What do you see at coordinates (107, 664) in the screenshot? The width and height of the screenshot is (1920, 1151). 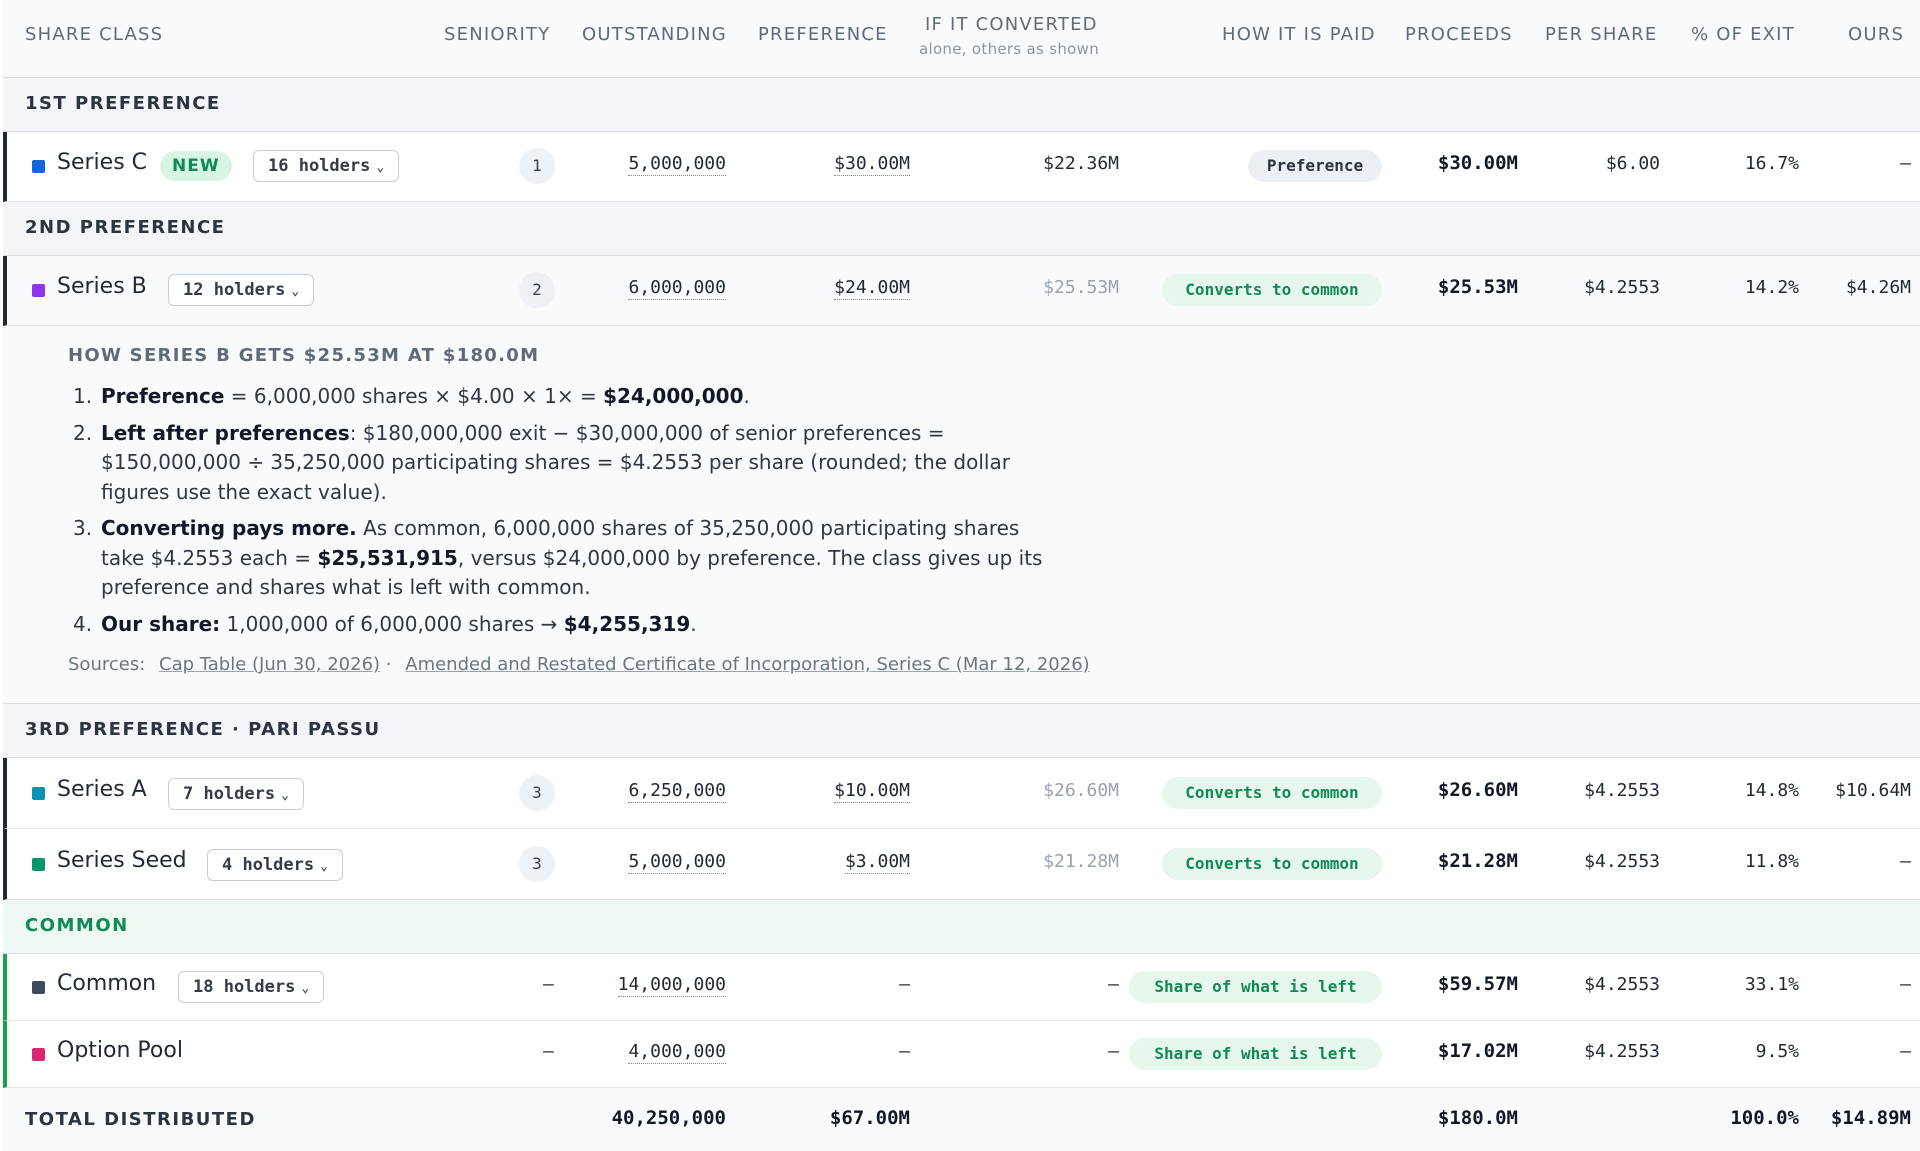 I see `sources-label: Sources:` at bounding box center [107, 664].